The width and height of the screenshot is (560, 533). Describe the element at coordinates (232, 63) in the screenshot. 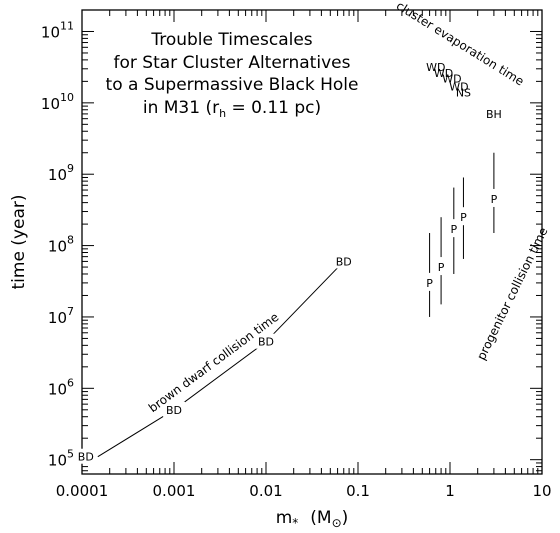

I see `title-line-2: for Star Cluster Alternatives` at that location.